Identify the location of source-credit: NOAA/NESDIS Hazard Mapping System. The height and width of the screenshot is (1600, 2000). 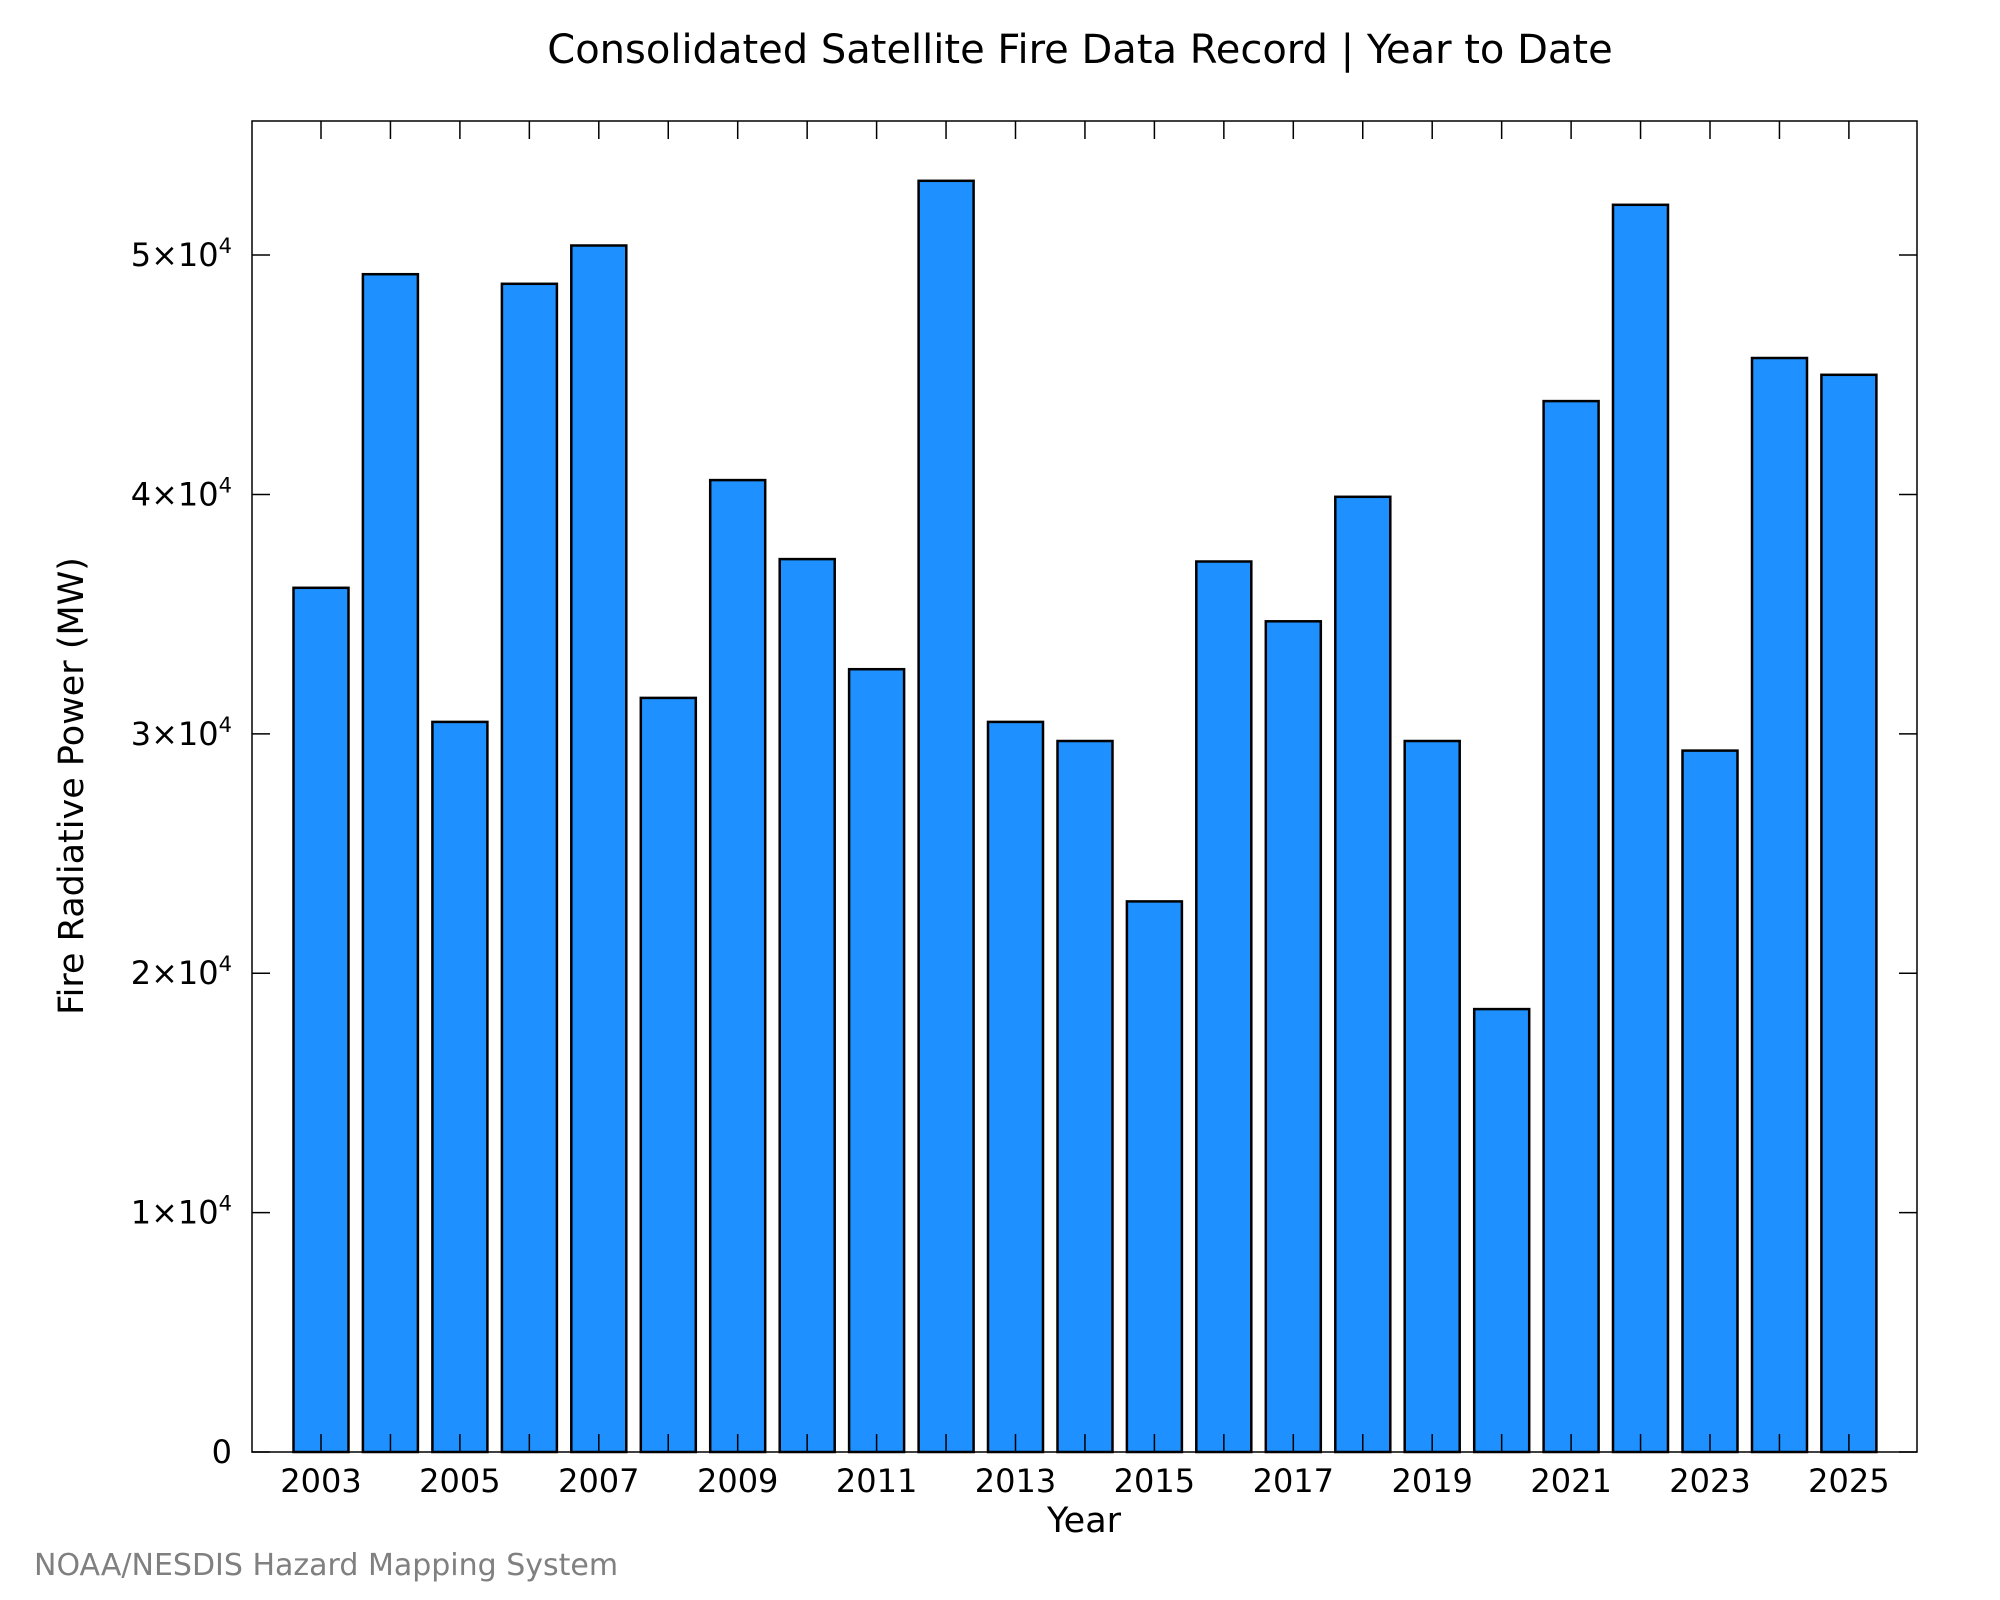
(326, 1565).